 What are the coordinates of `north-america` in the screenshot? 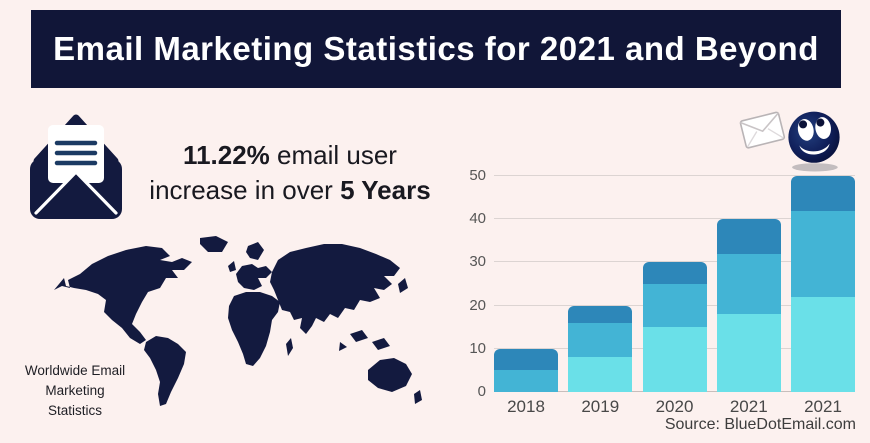 It's located at (123, 295).